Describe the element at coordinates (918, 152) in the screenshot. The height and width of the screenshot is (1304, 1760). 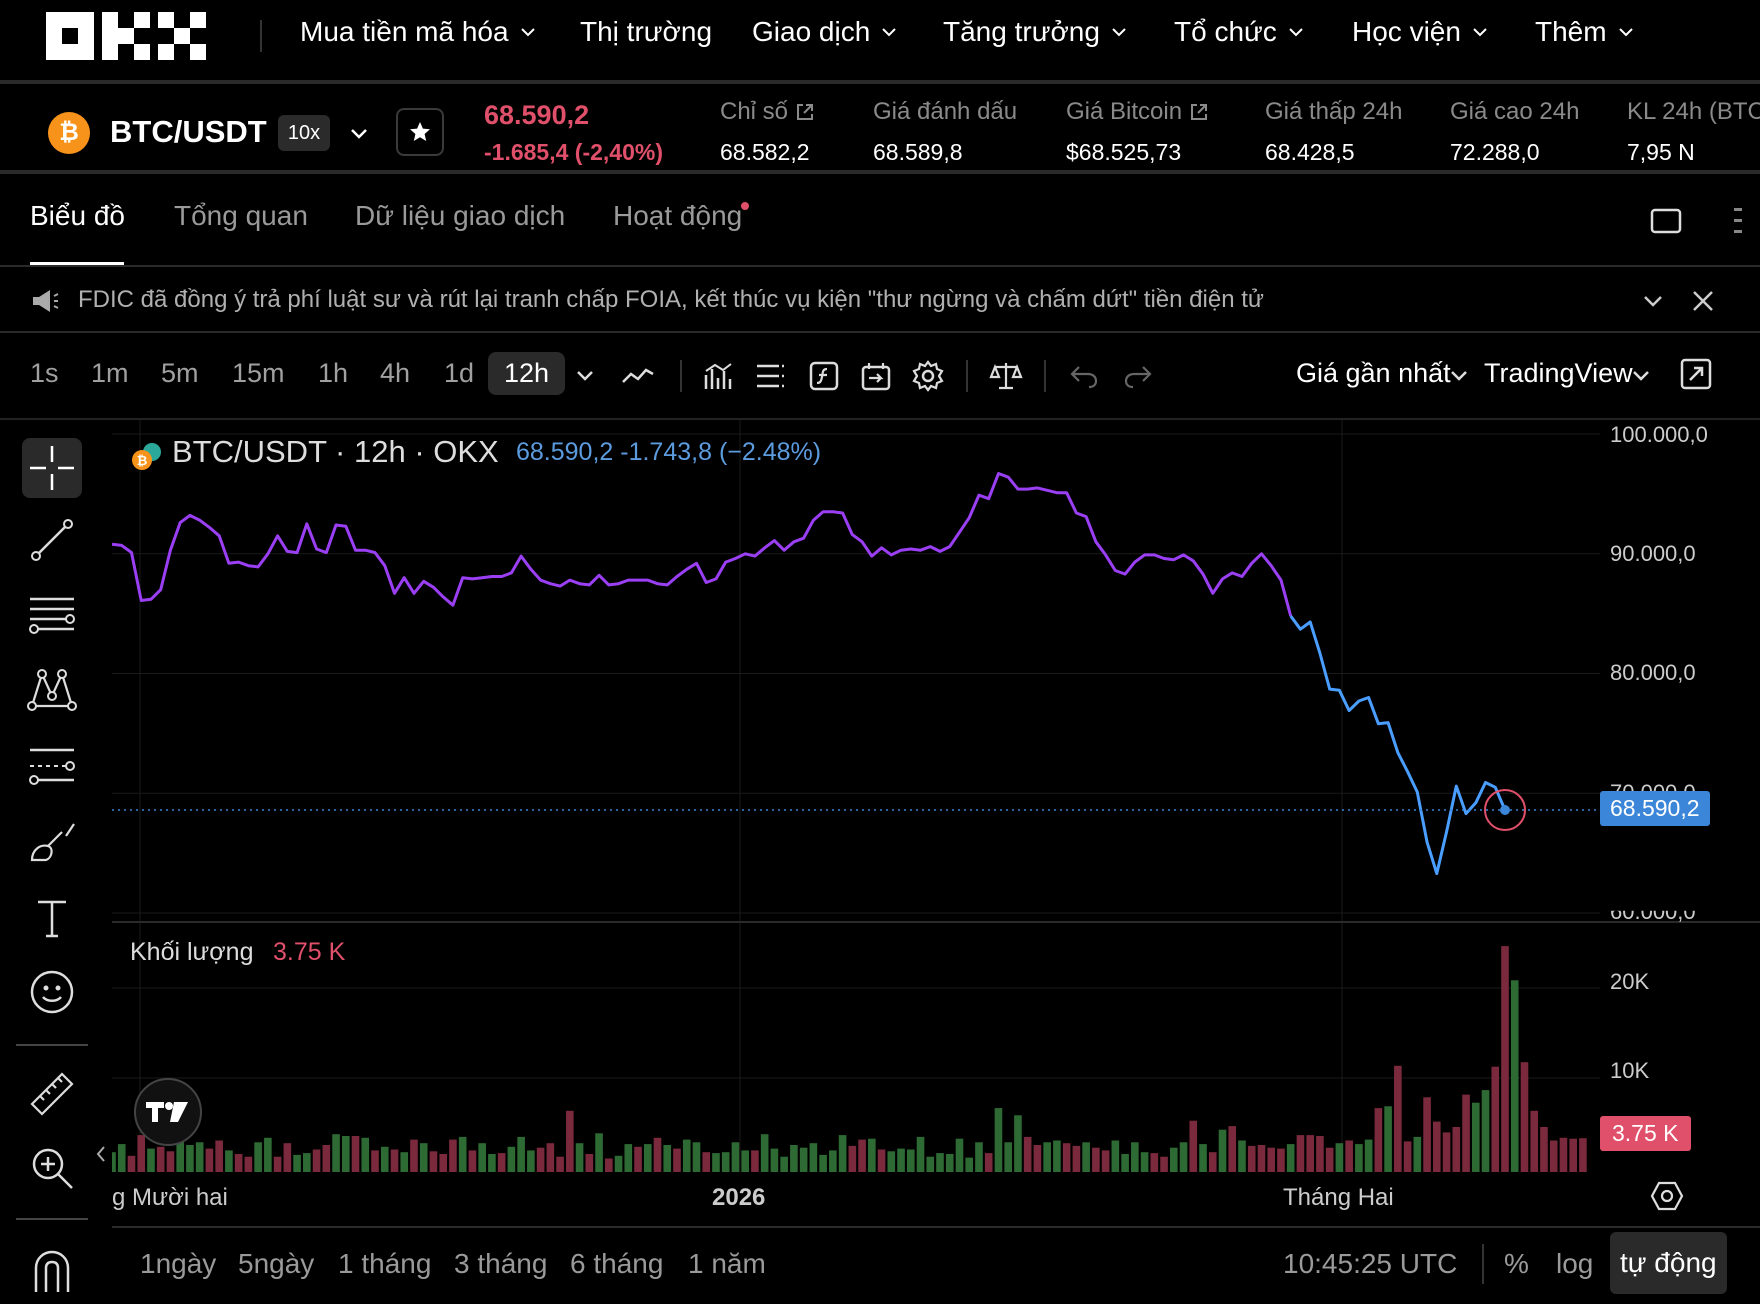
I see `stat-value-mark-price: 68.589,8` at that location.